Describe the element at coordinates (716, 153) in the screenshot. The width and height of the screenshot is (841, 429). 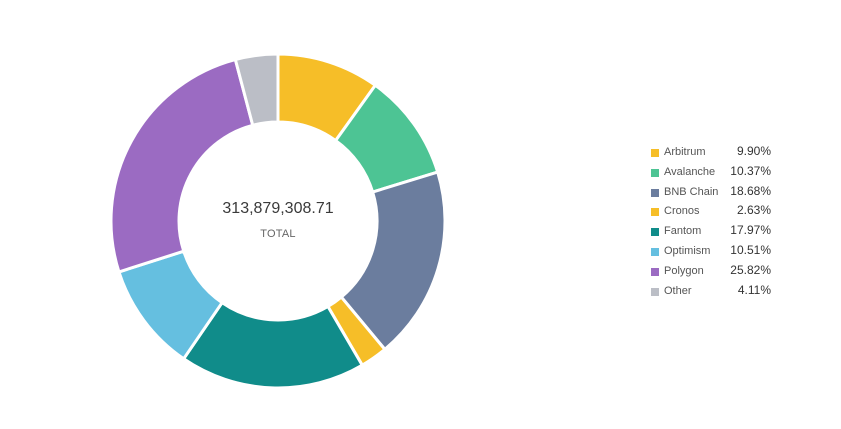
I see `legend-item-arbitrum: Arbitrum 9.90%` at that location.